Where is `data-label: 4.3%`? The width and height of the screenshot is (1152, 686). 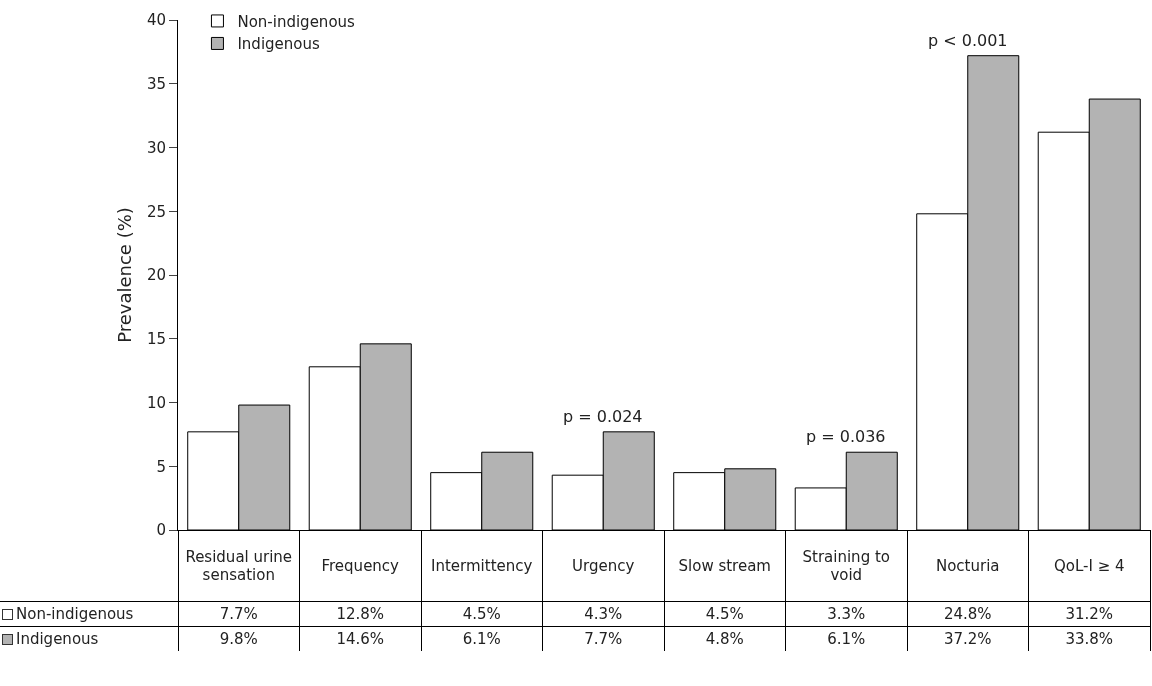
data-label: 4.3% is located at coordinates (603, 614).